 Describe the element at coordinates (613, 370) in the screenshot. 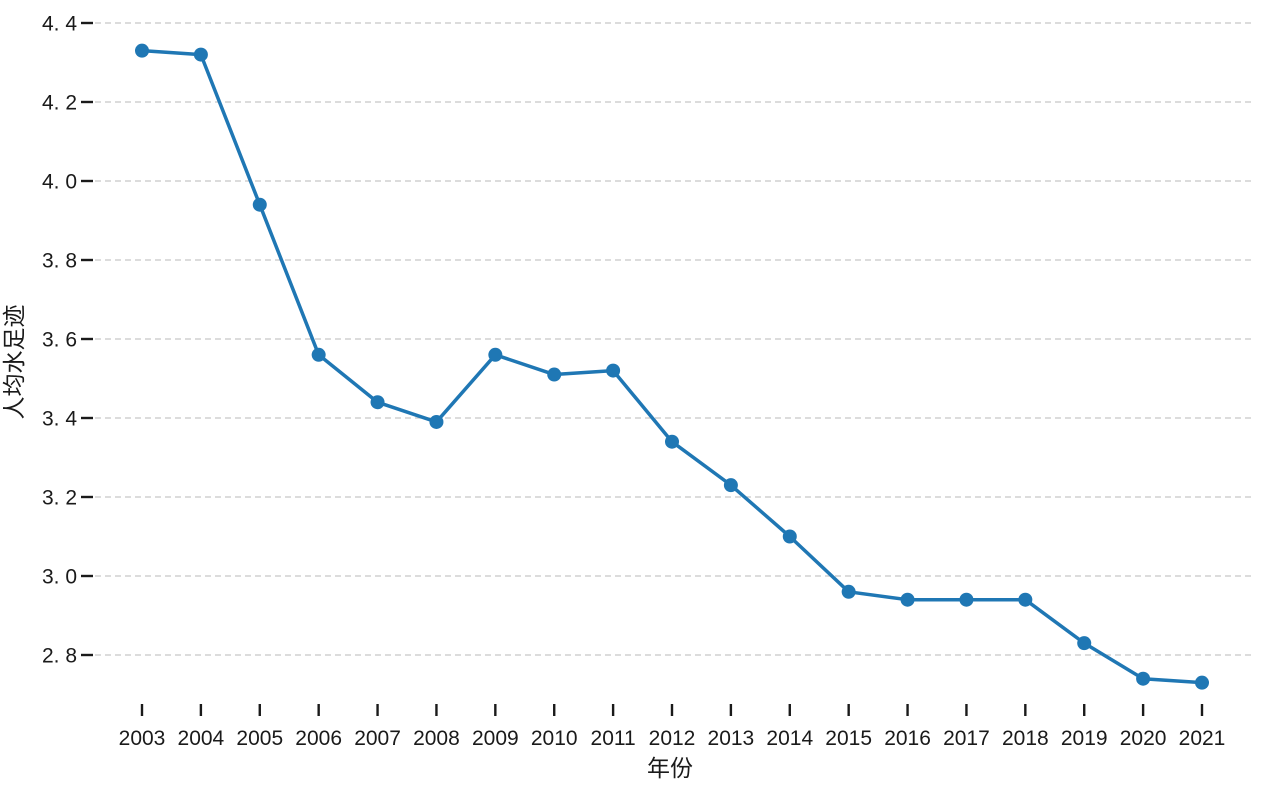

I see `data-point-2011` at that location.